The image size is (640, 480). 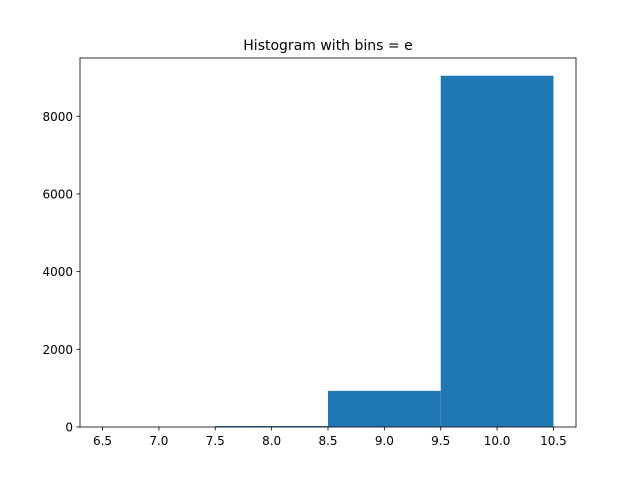 I want to click on y-tick-label: 4000, so click(x=57, y=272).